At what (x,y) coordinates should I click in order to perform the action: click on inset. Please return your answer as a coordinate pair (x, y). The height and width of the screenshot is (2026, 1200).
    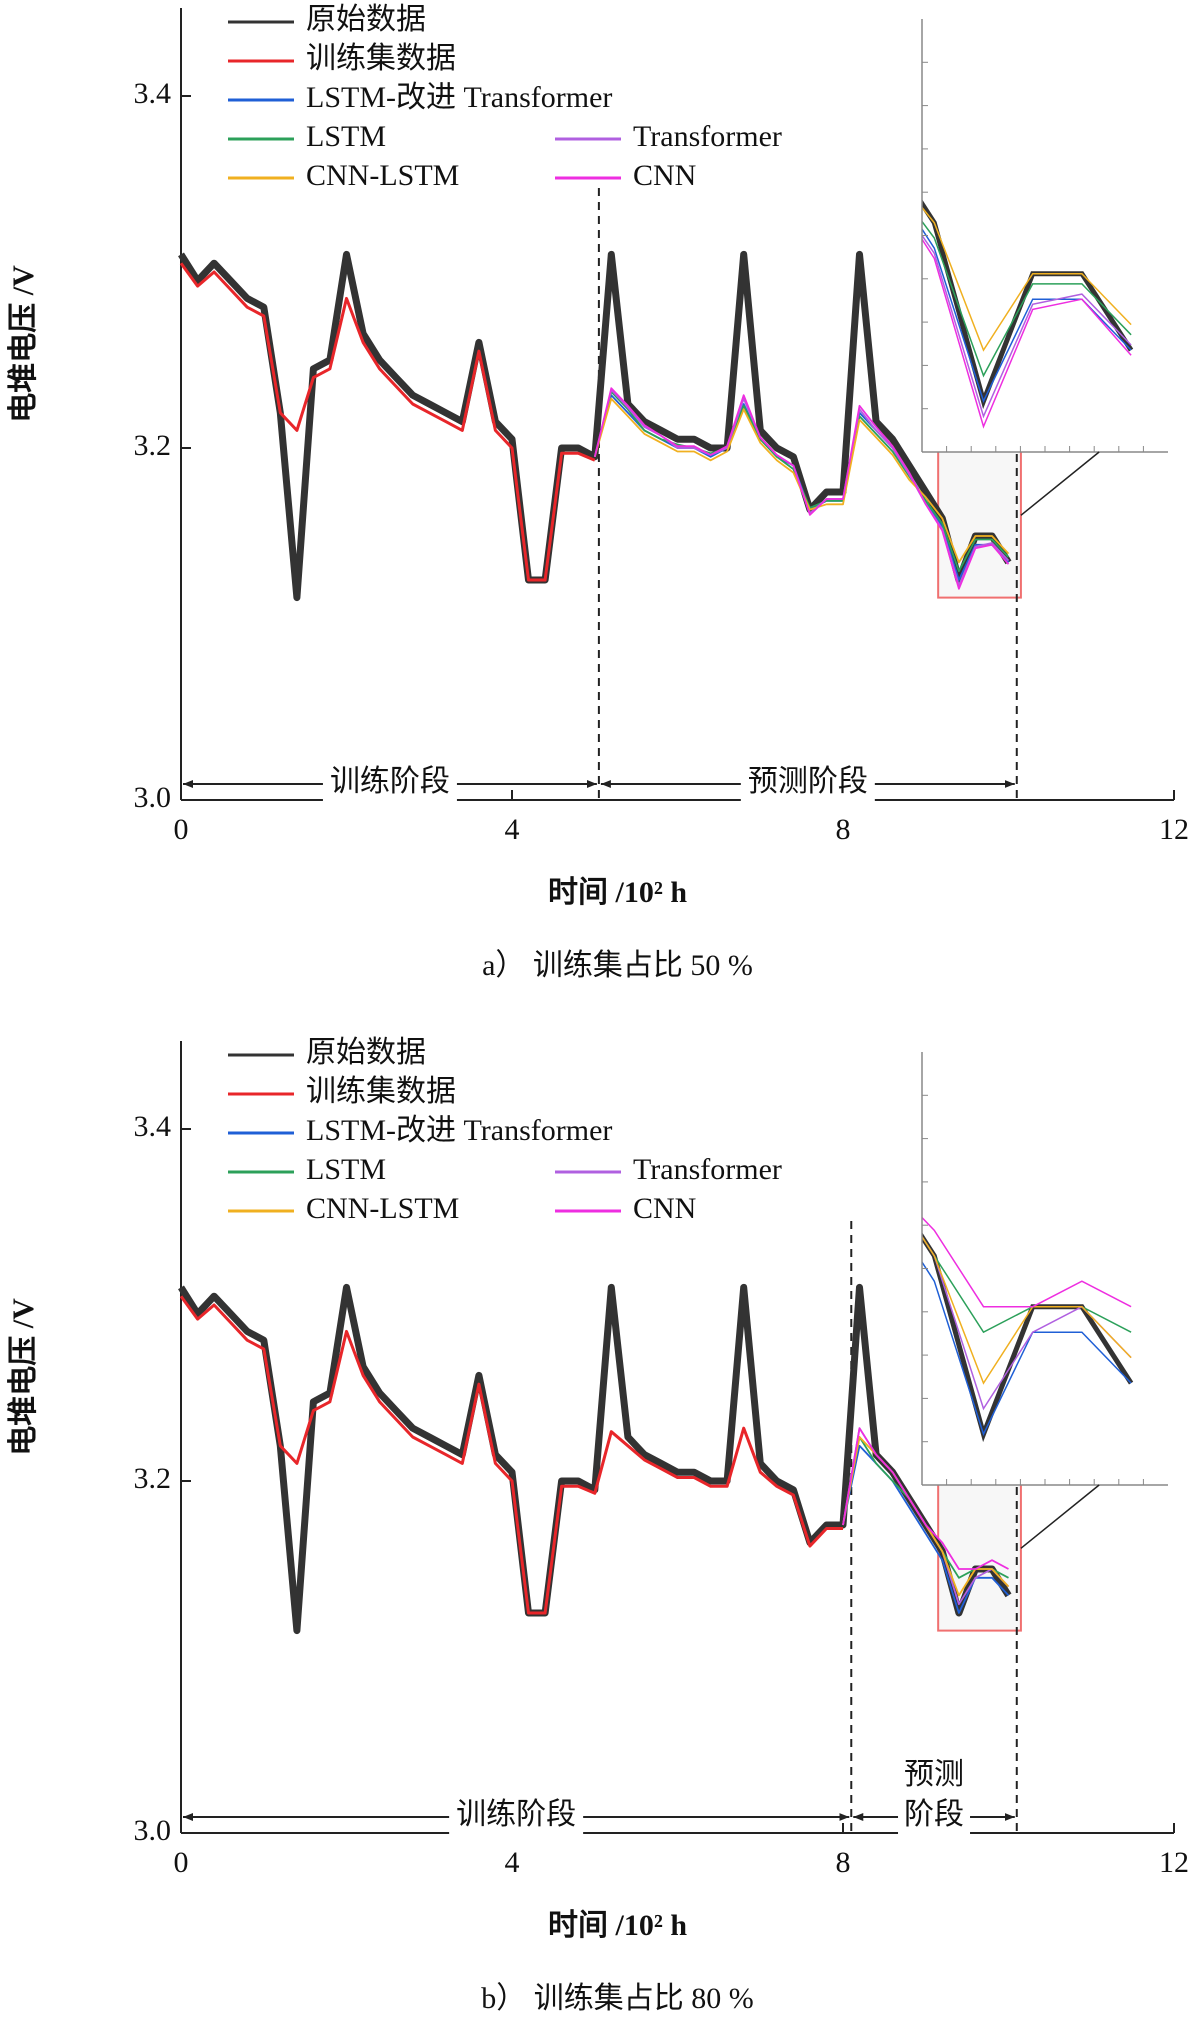
    Looking at the image, I should click on (1028, 1329).